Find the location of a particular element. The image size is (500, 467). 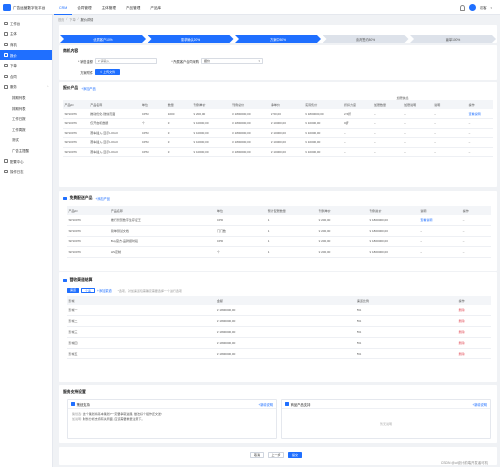

tab-case: 个案 is located at coordinates (88, 290).